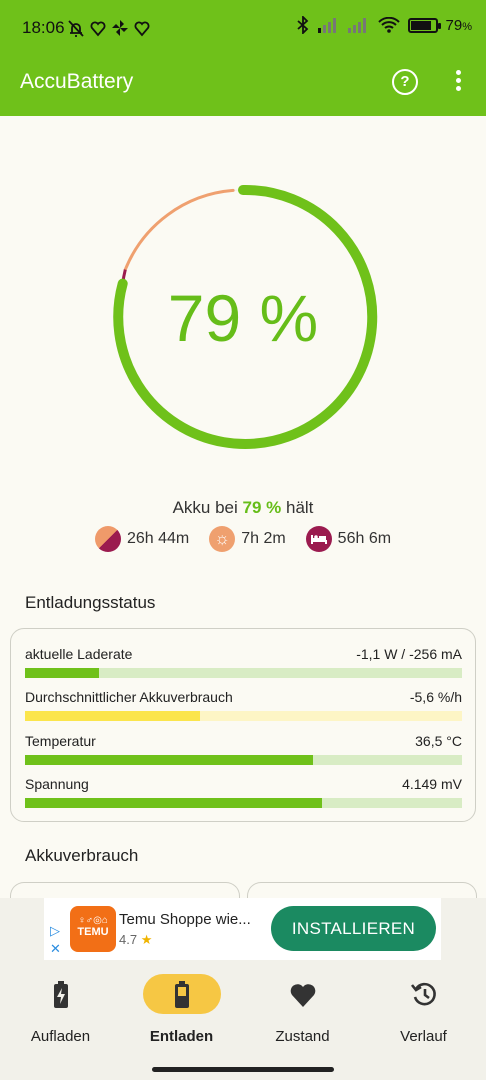 The height and width of the screenshot is (1080, 486). I want to click on help-icon: ?, so click(405, 82).